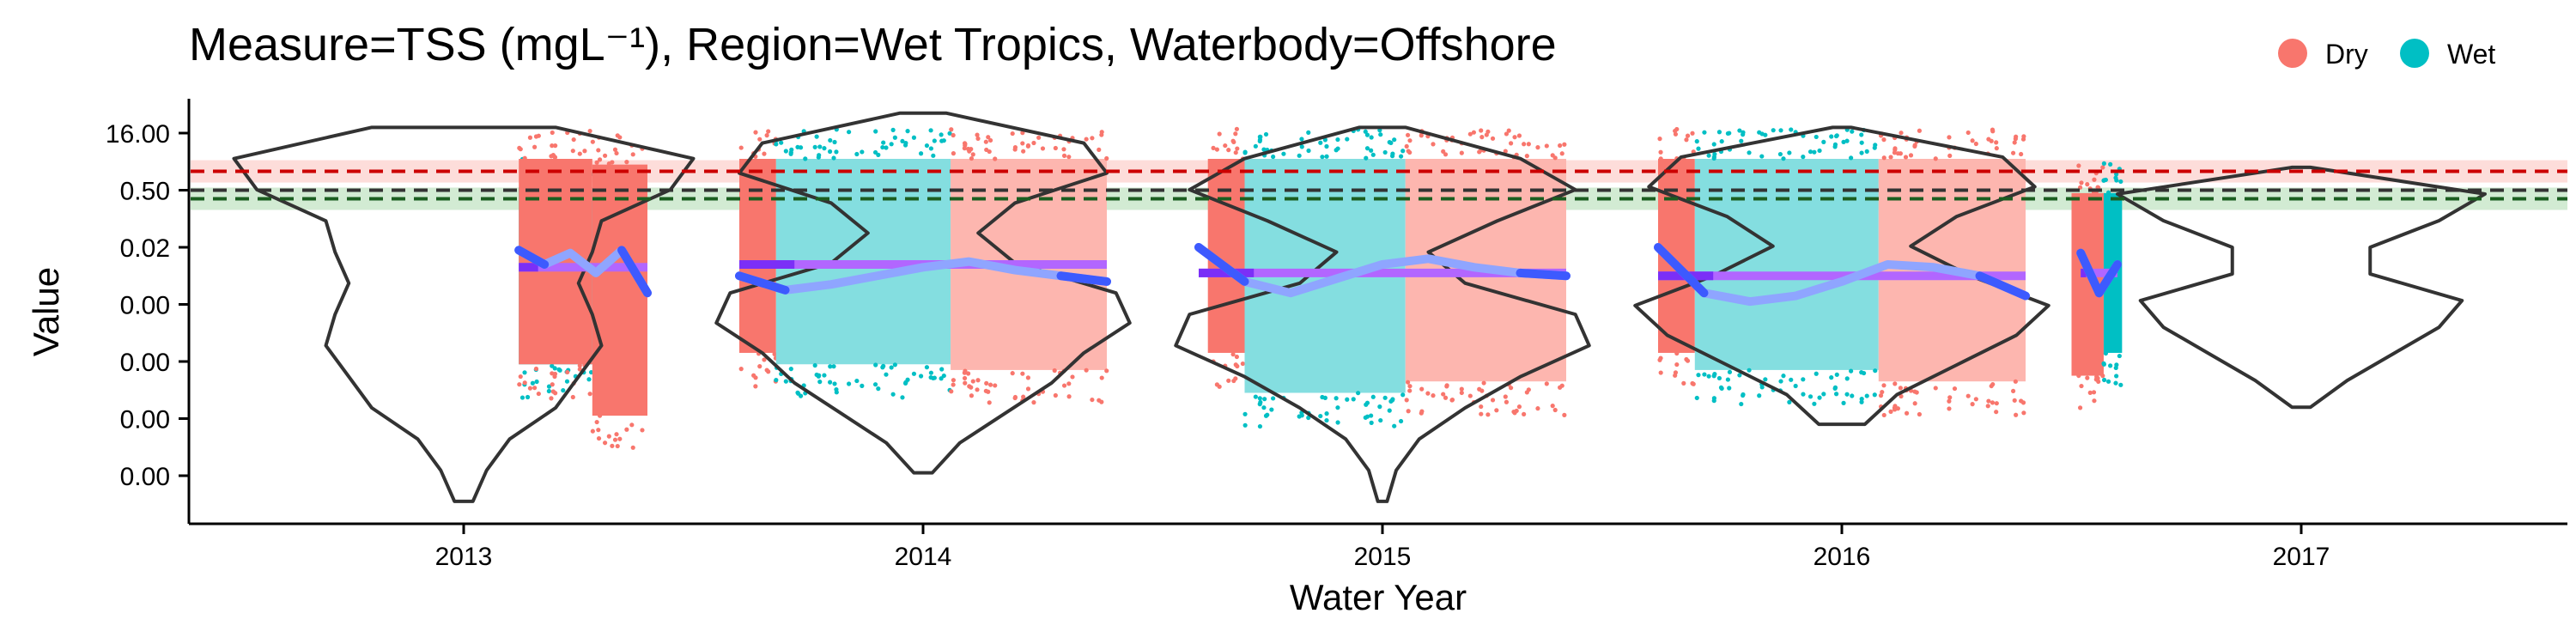 This screenshot has width=2576, height=644. What do you see at coordinates (924, 557) in the screenshot?
I see `x-tick-label: 2014` at bounding box center [924, 557].